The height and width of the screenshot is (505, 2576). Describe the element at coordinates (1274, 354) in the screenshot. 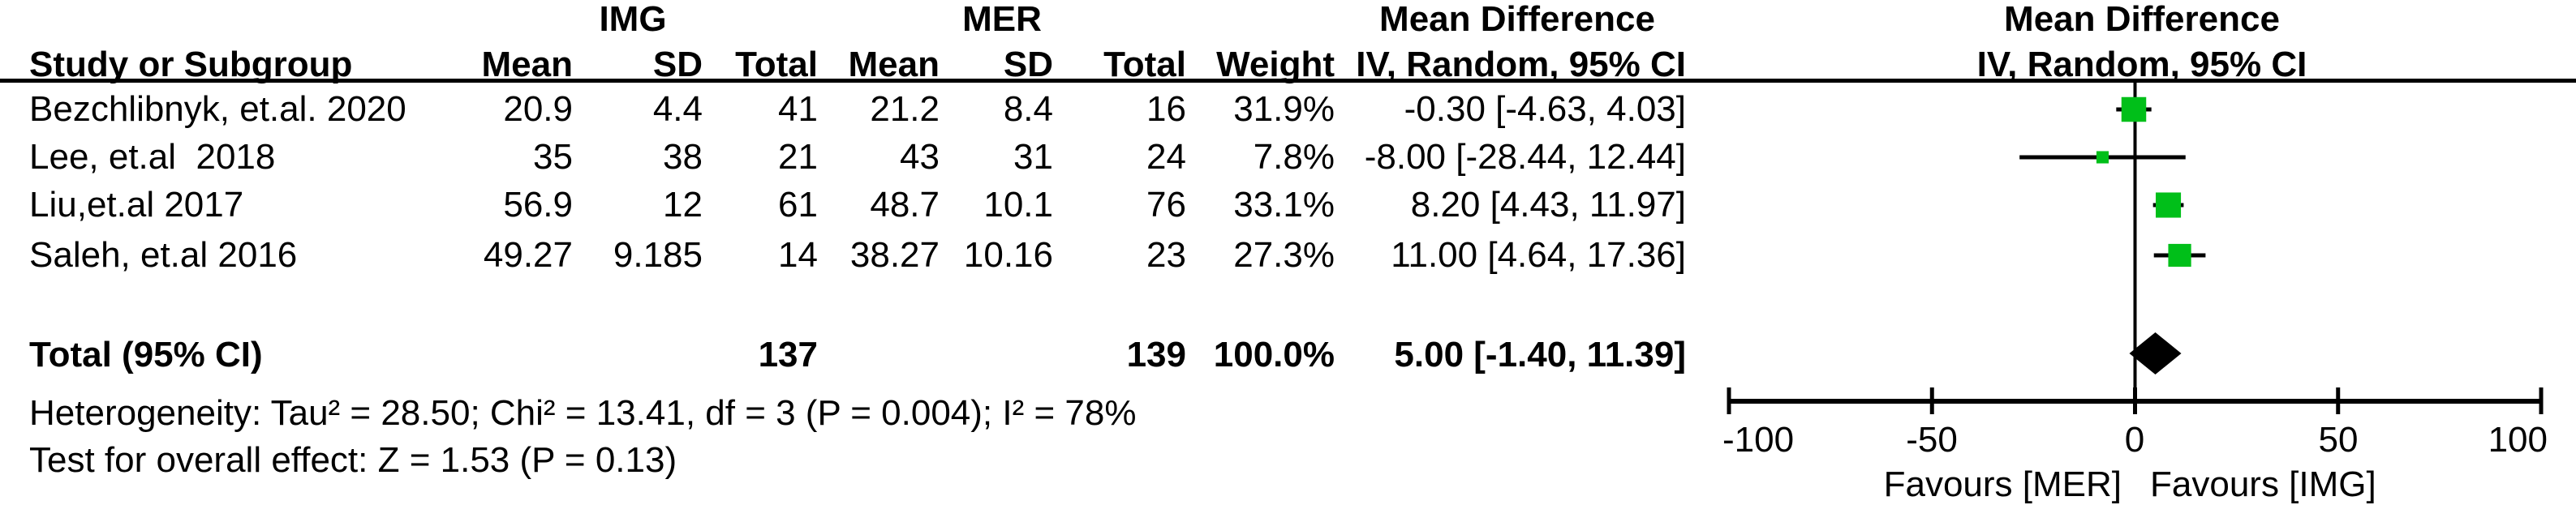

I see `total-weight: 100.0%` at that location.